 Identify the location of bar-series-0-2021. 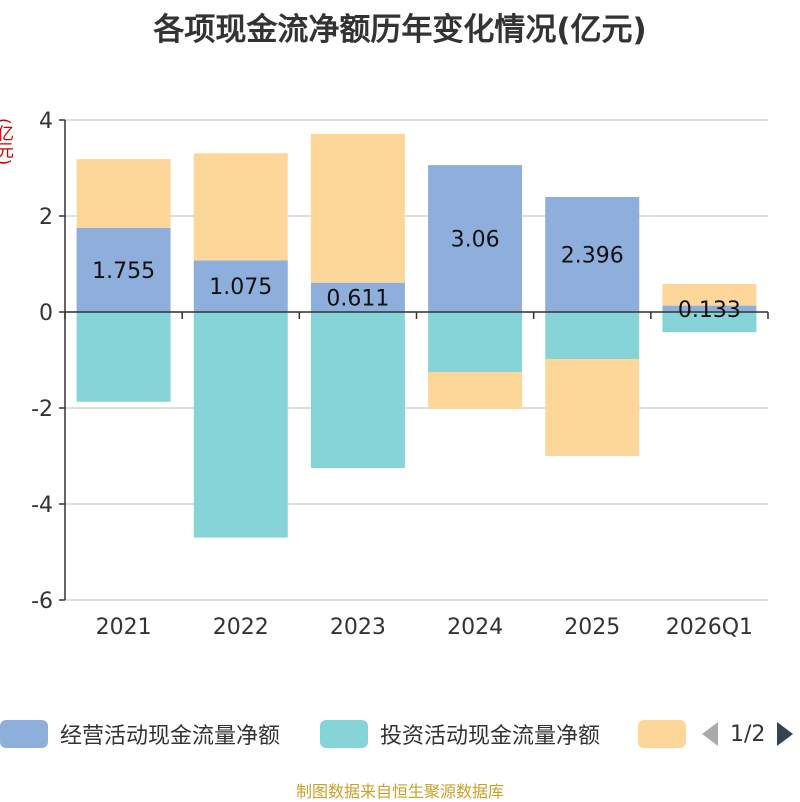
(123, 269).